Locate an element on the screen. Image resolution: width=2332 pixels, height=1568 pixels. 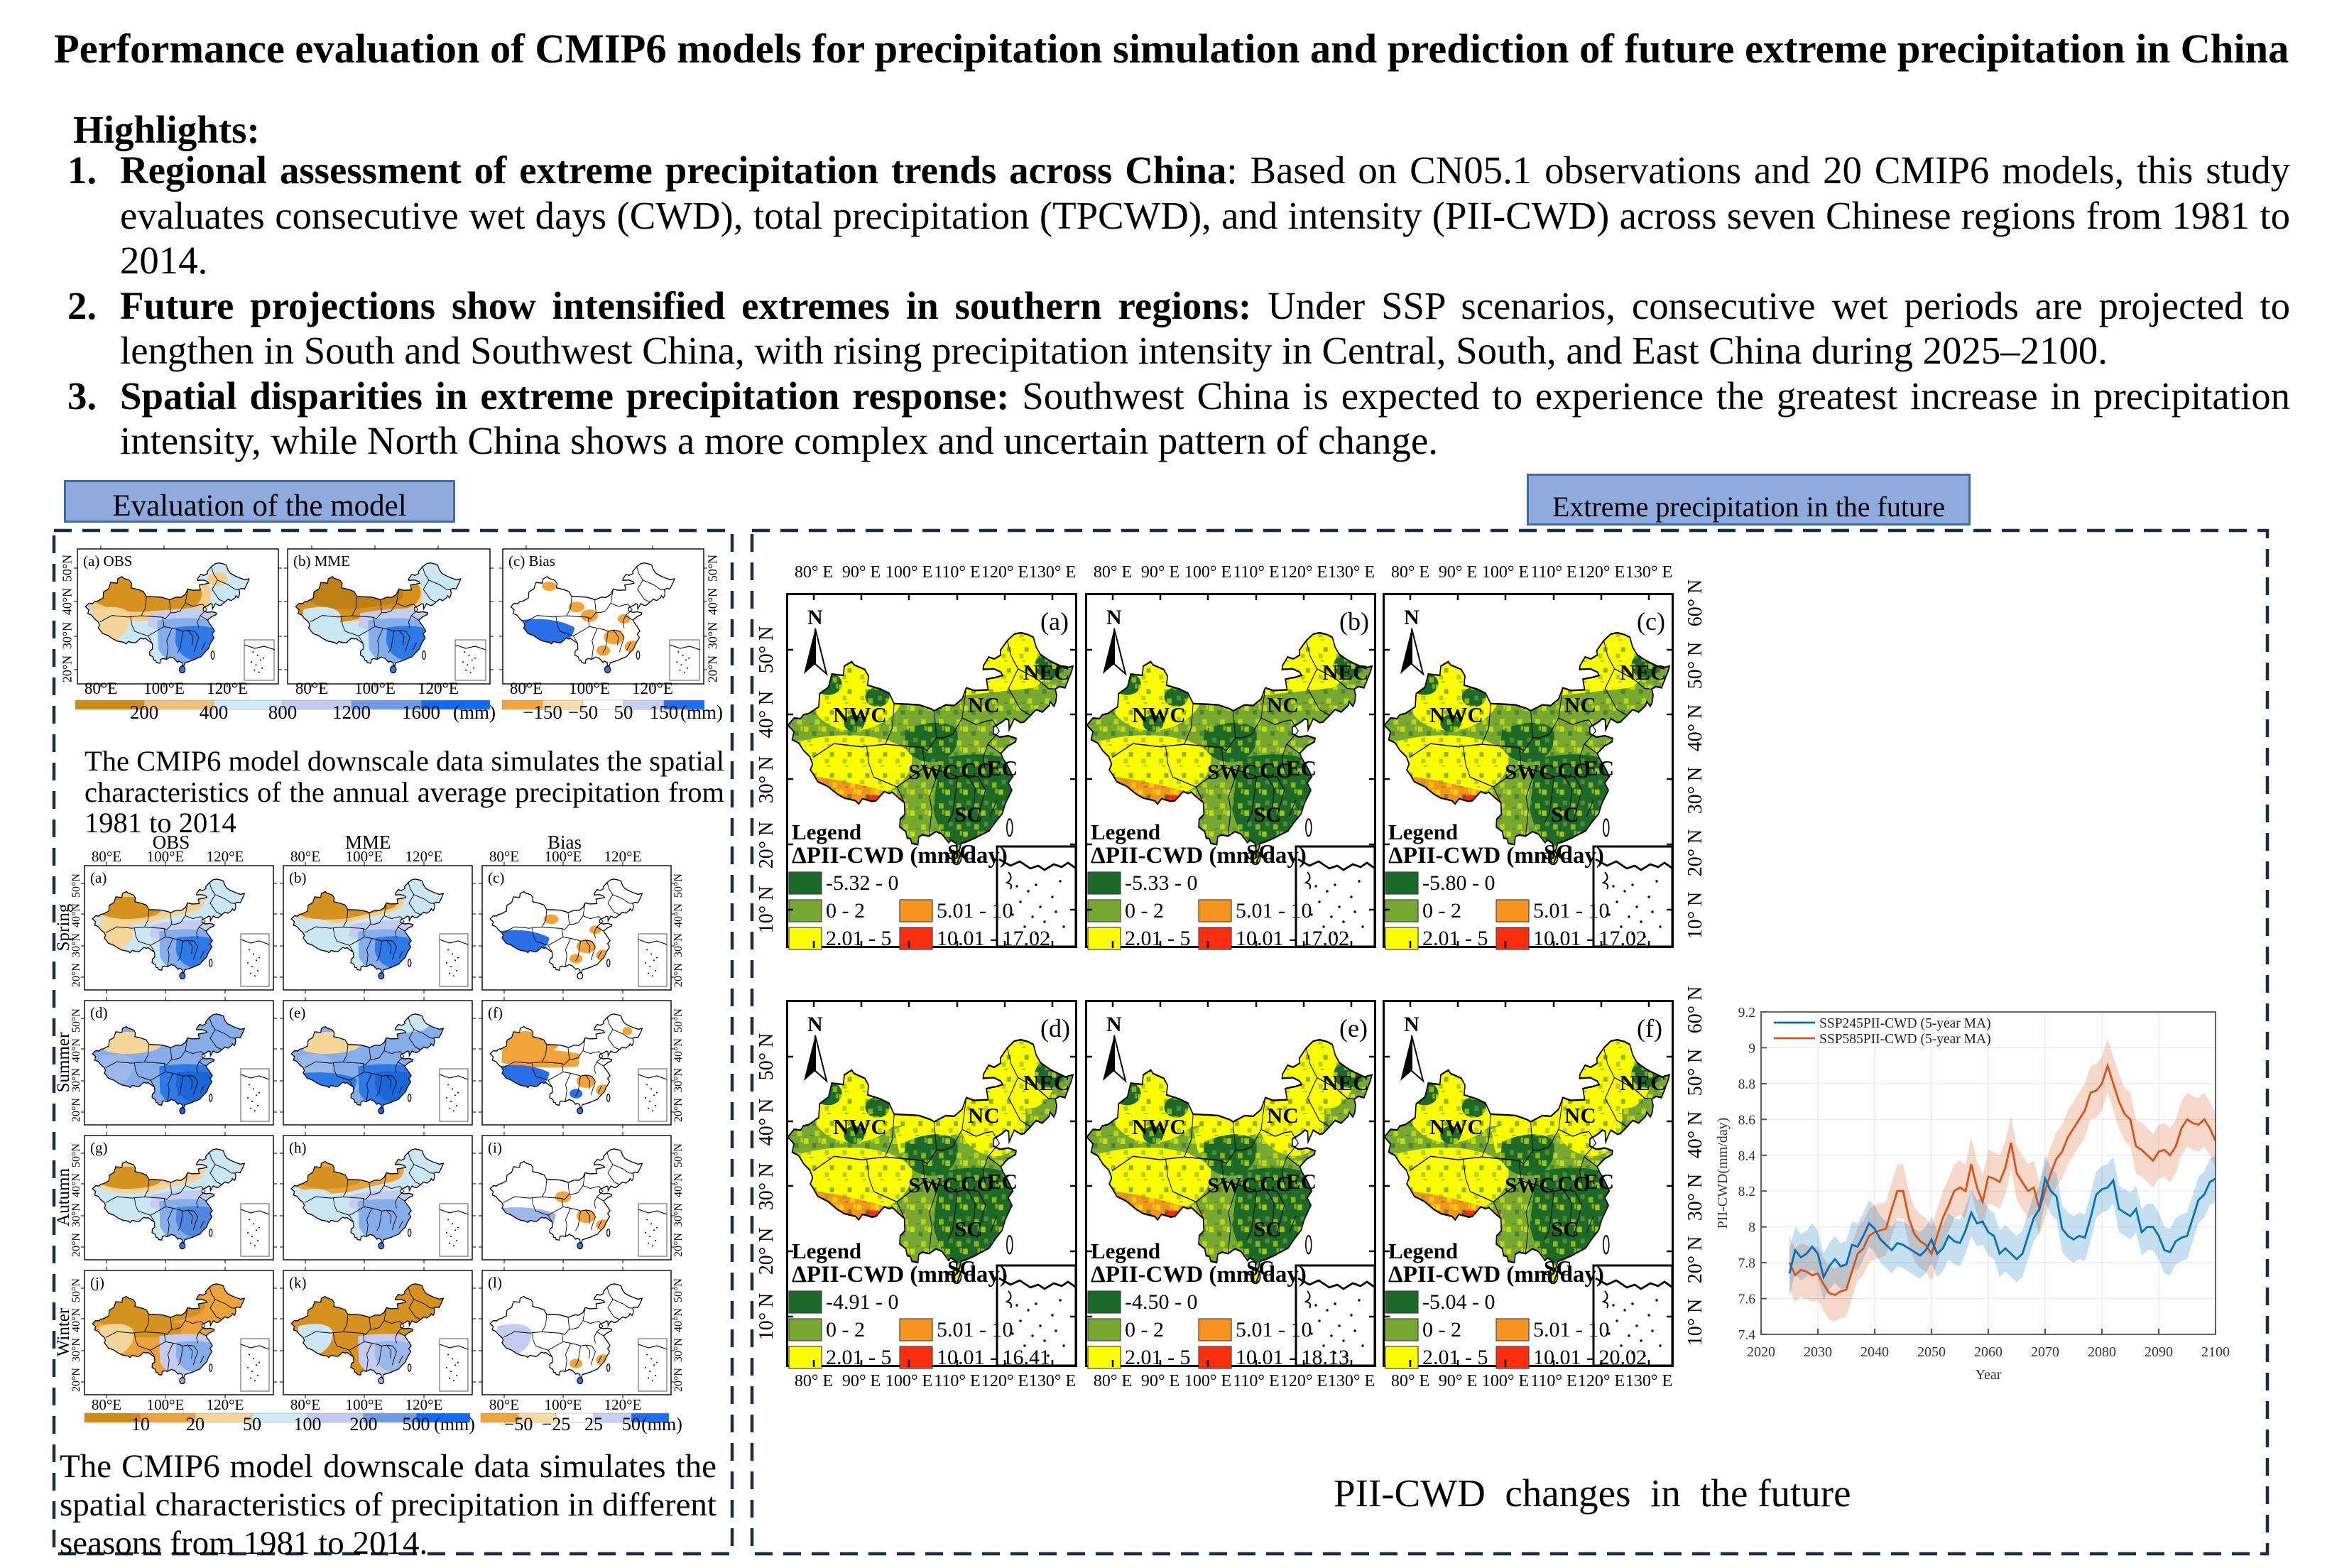
svg-text: -4.91 - 0 is located at coordinates (862, 1302).